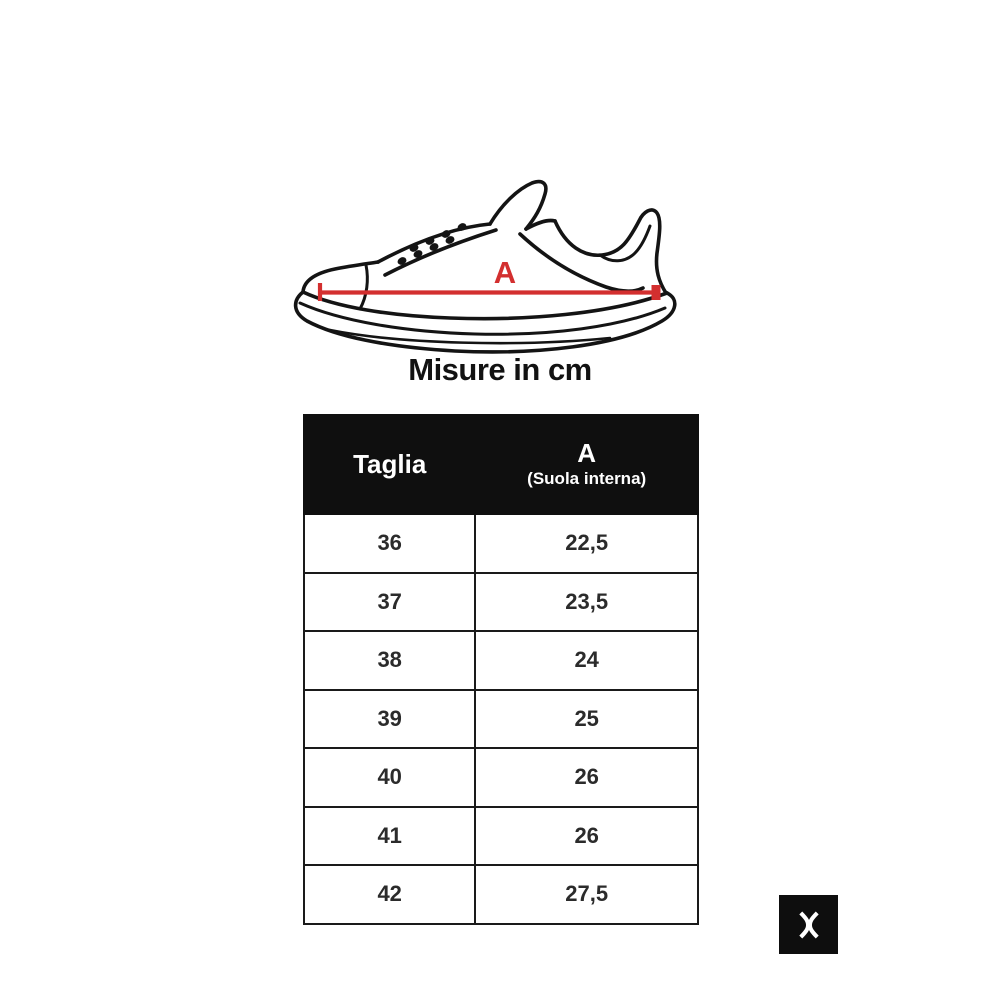  I want to click on sole-outline, so click(485, 322).